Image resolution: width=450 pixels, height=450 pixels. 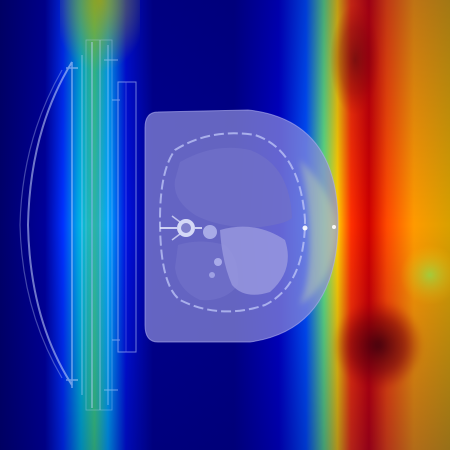 What do you see at coordinates (207, 271) in the screenshot?
I see `right-lung` at bounding box center [207, 271].